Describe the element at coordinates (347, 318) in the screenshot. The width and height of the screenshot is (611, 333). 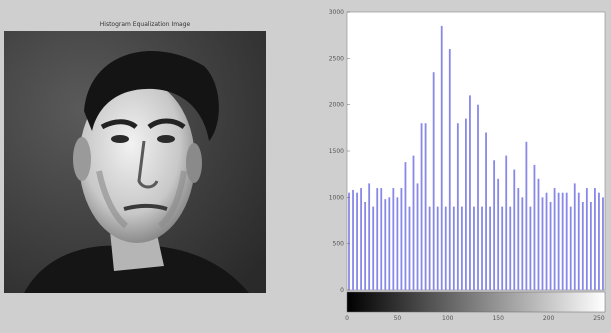
I see `x-tick-label: 0` at that location.